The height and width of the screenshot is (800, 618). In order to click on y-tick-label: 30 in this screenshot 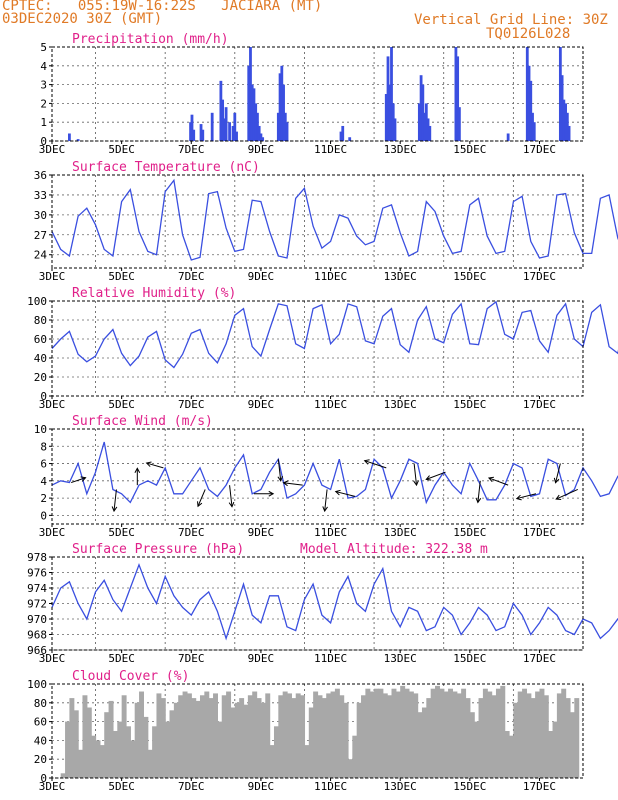, I will do `click(40, 215)`.